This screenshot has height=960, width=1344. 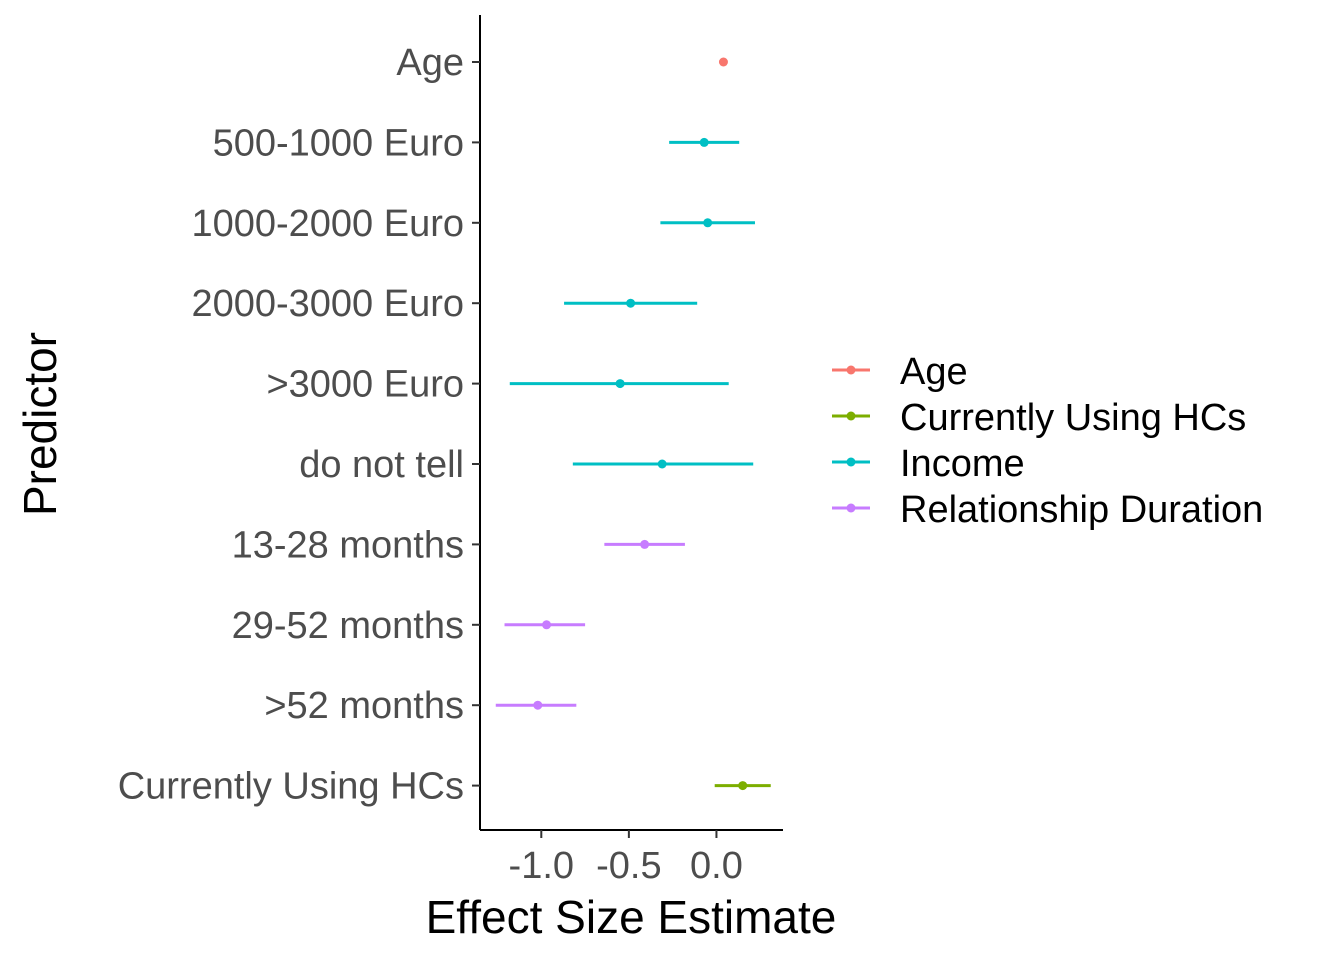 I want to click on y-axis-title: Predictor, so click(x=40, y=424).